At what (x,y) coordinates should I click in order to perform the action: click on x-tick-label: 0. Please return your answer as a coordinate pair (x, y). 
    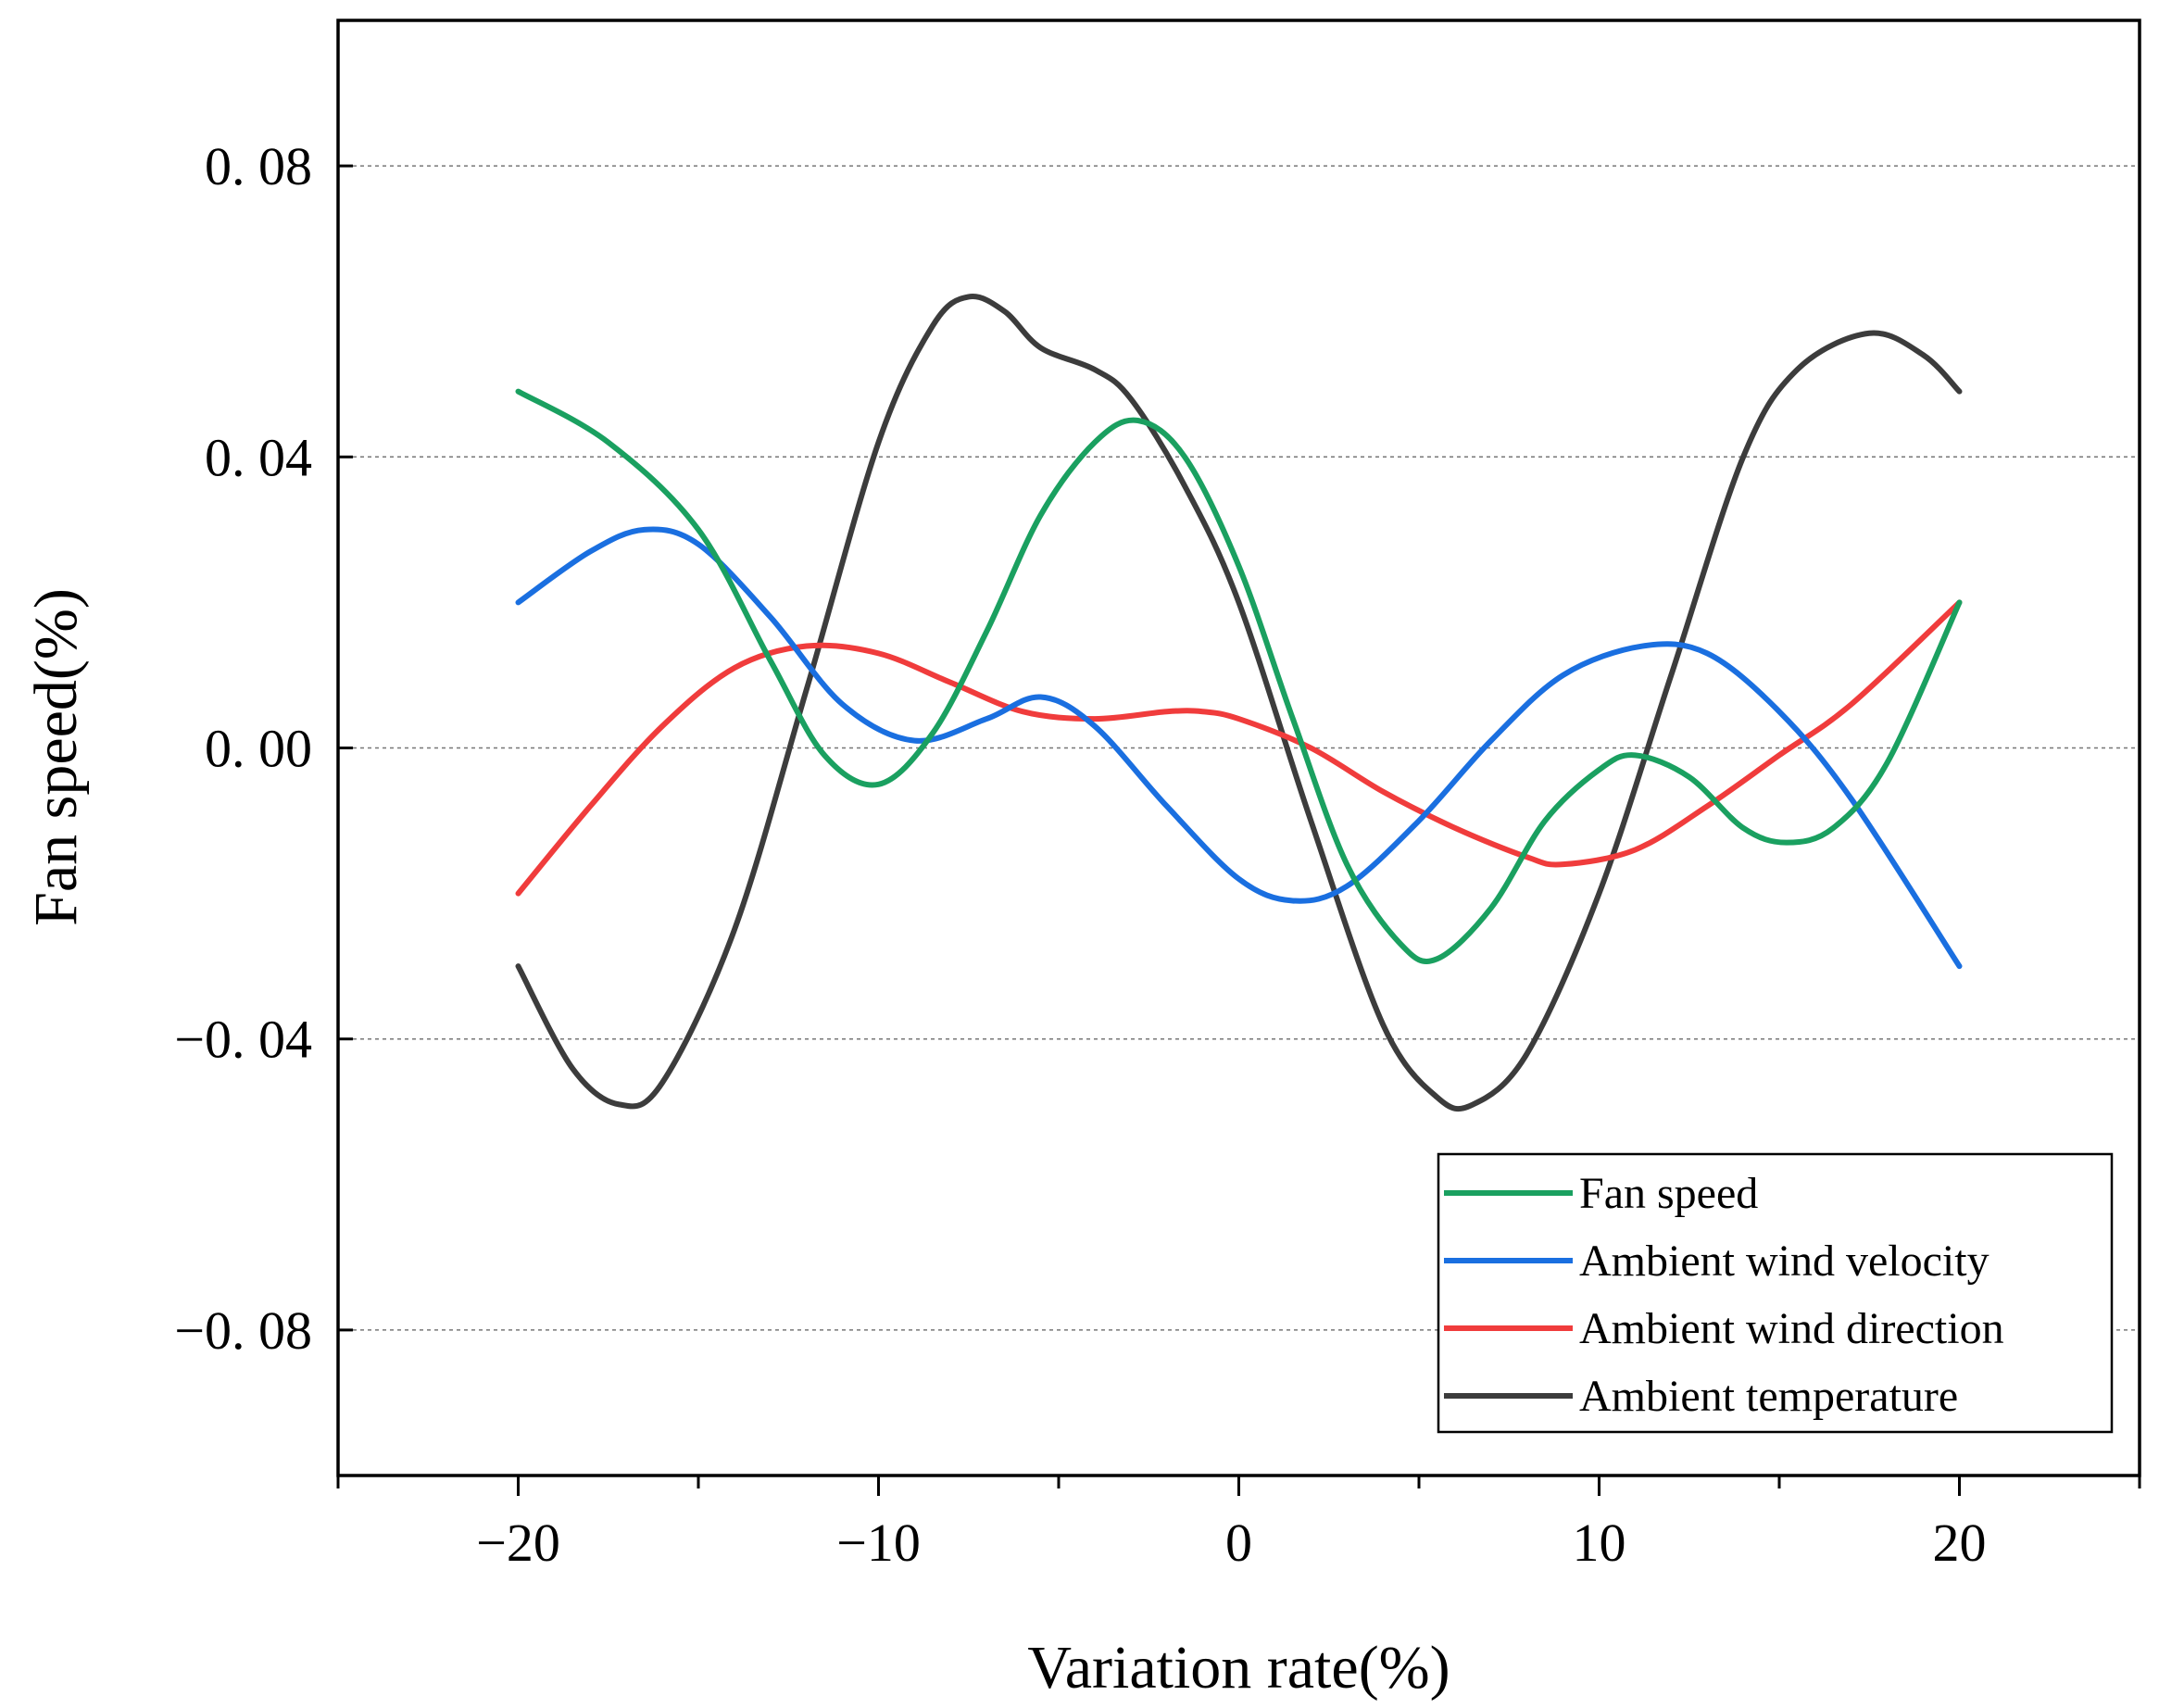
    Looking at the image, I should click on (1238, 1543).